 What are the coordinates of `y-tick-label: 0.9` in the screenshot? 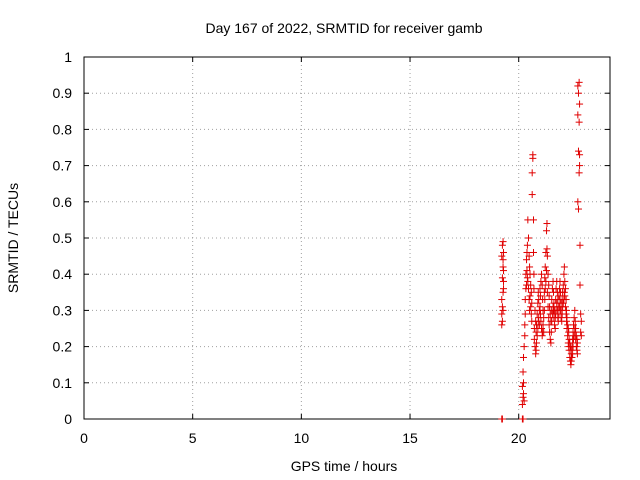 It's located at (63, 93).